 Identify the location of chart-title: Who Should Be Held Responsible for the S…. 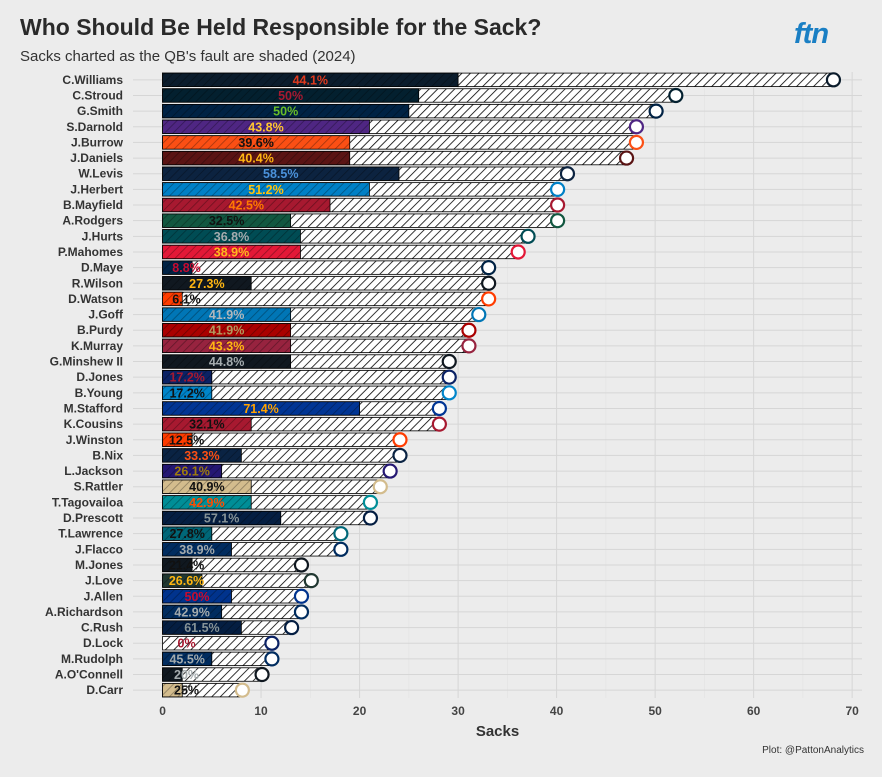
(281, 27).